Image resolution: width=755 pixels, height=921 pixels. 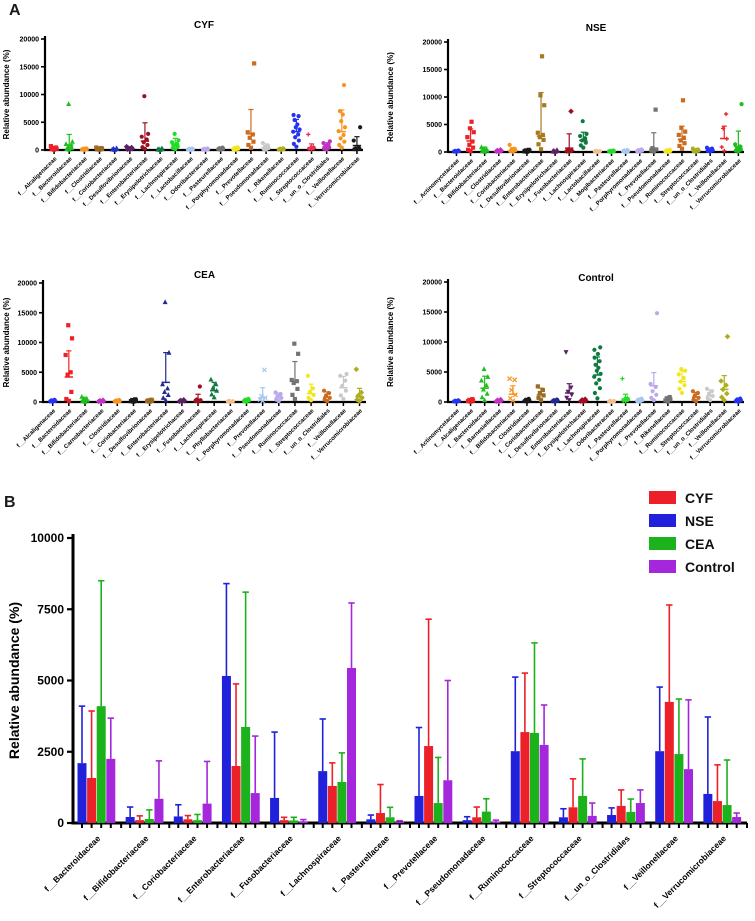 What do you see at coordinates (699, 497) in the screenshot?
I see `legend-label: CYF` at bounding box center [699, 497].